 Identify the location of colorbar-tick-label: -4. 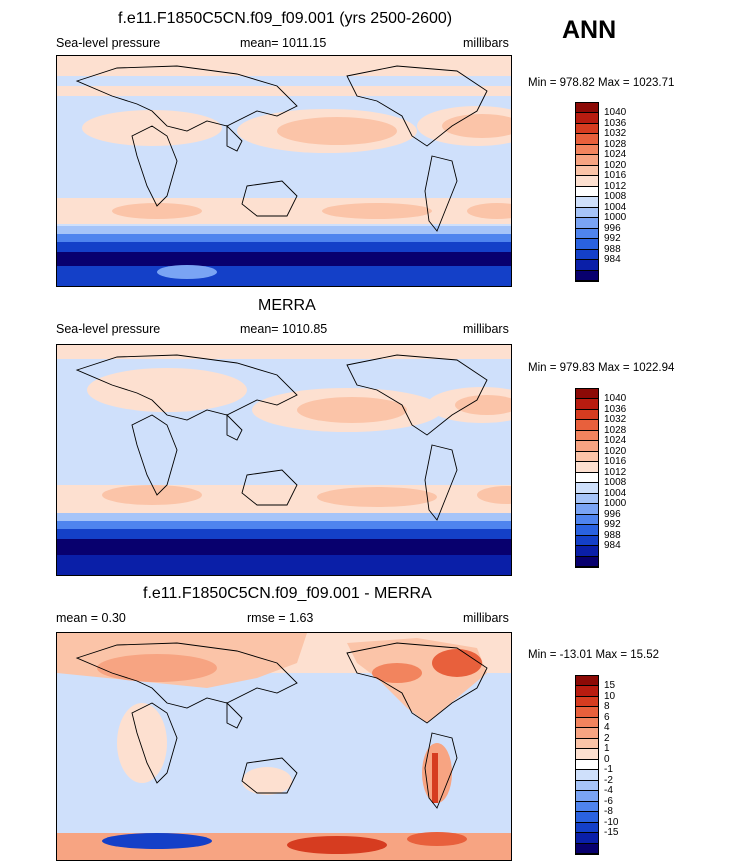
(608, 791).